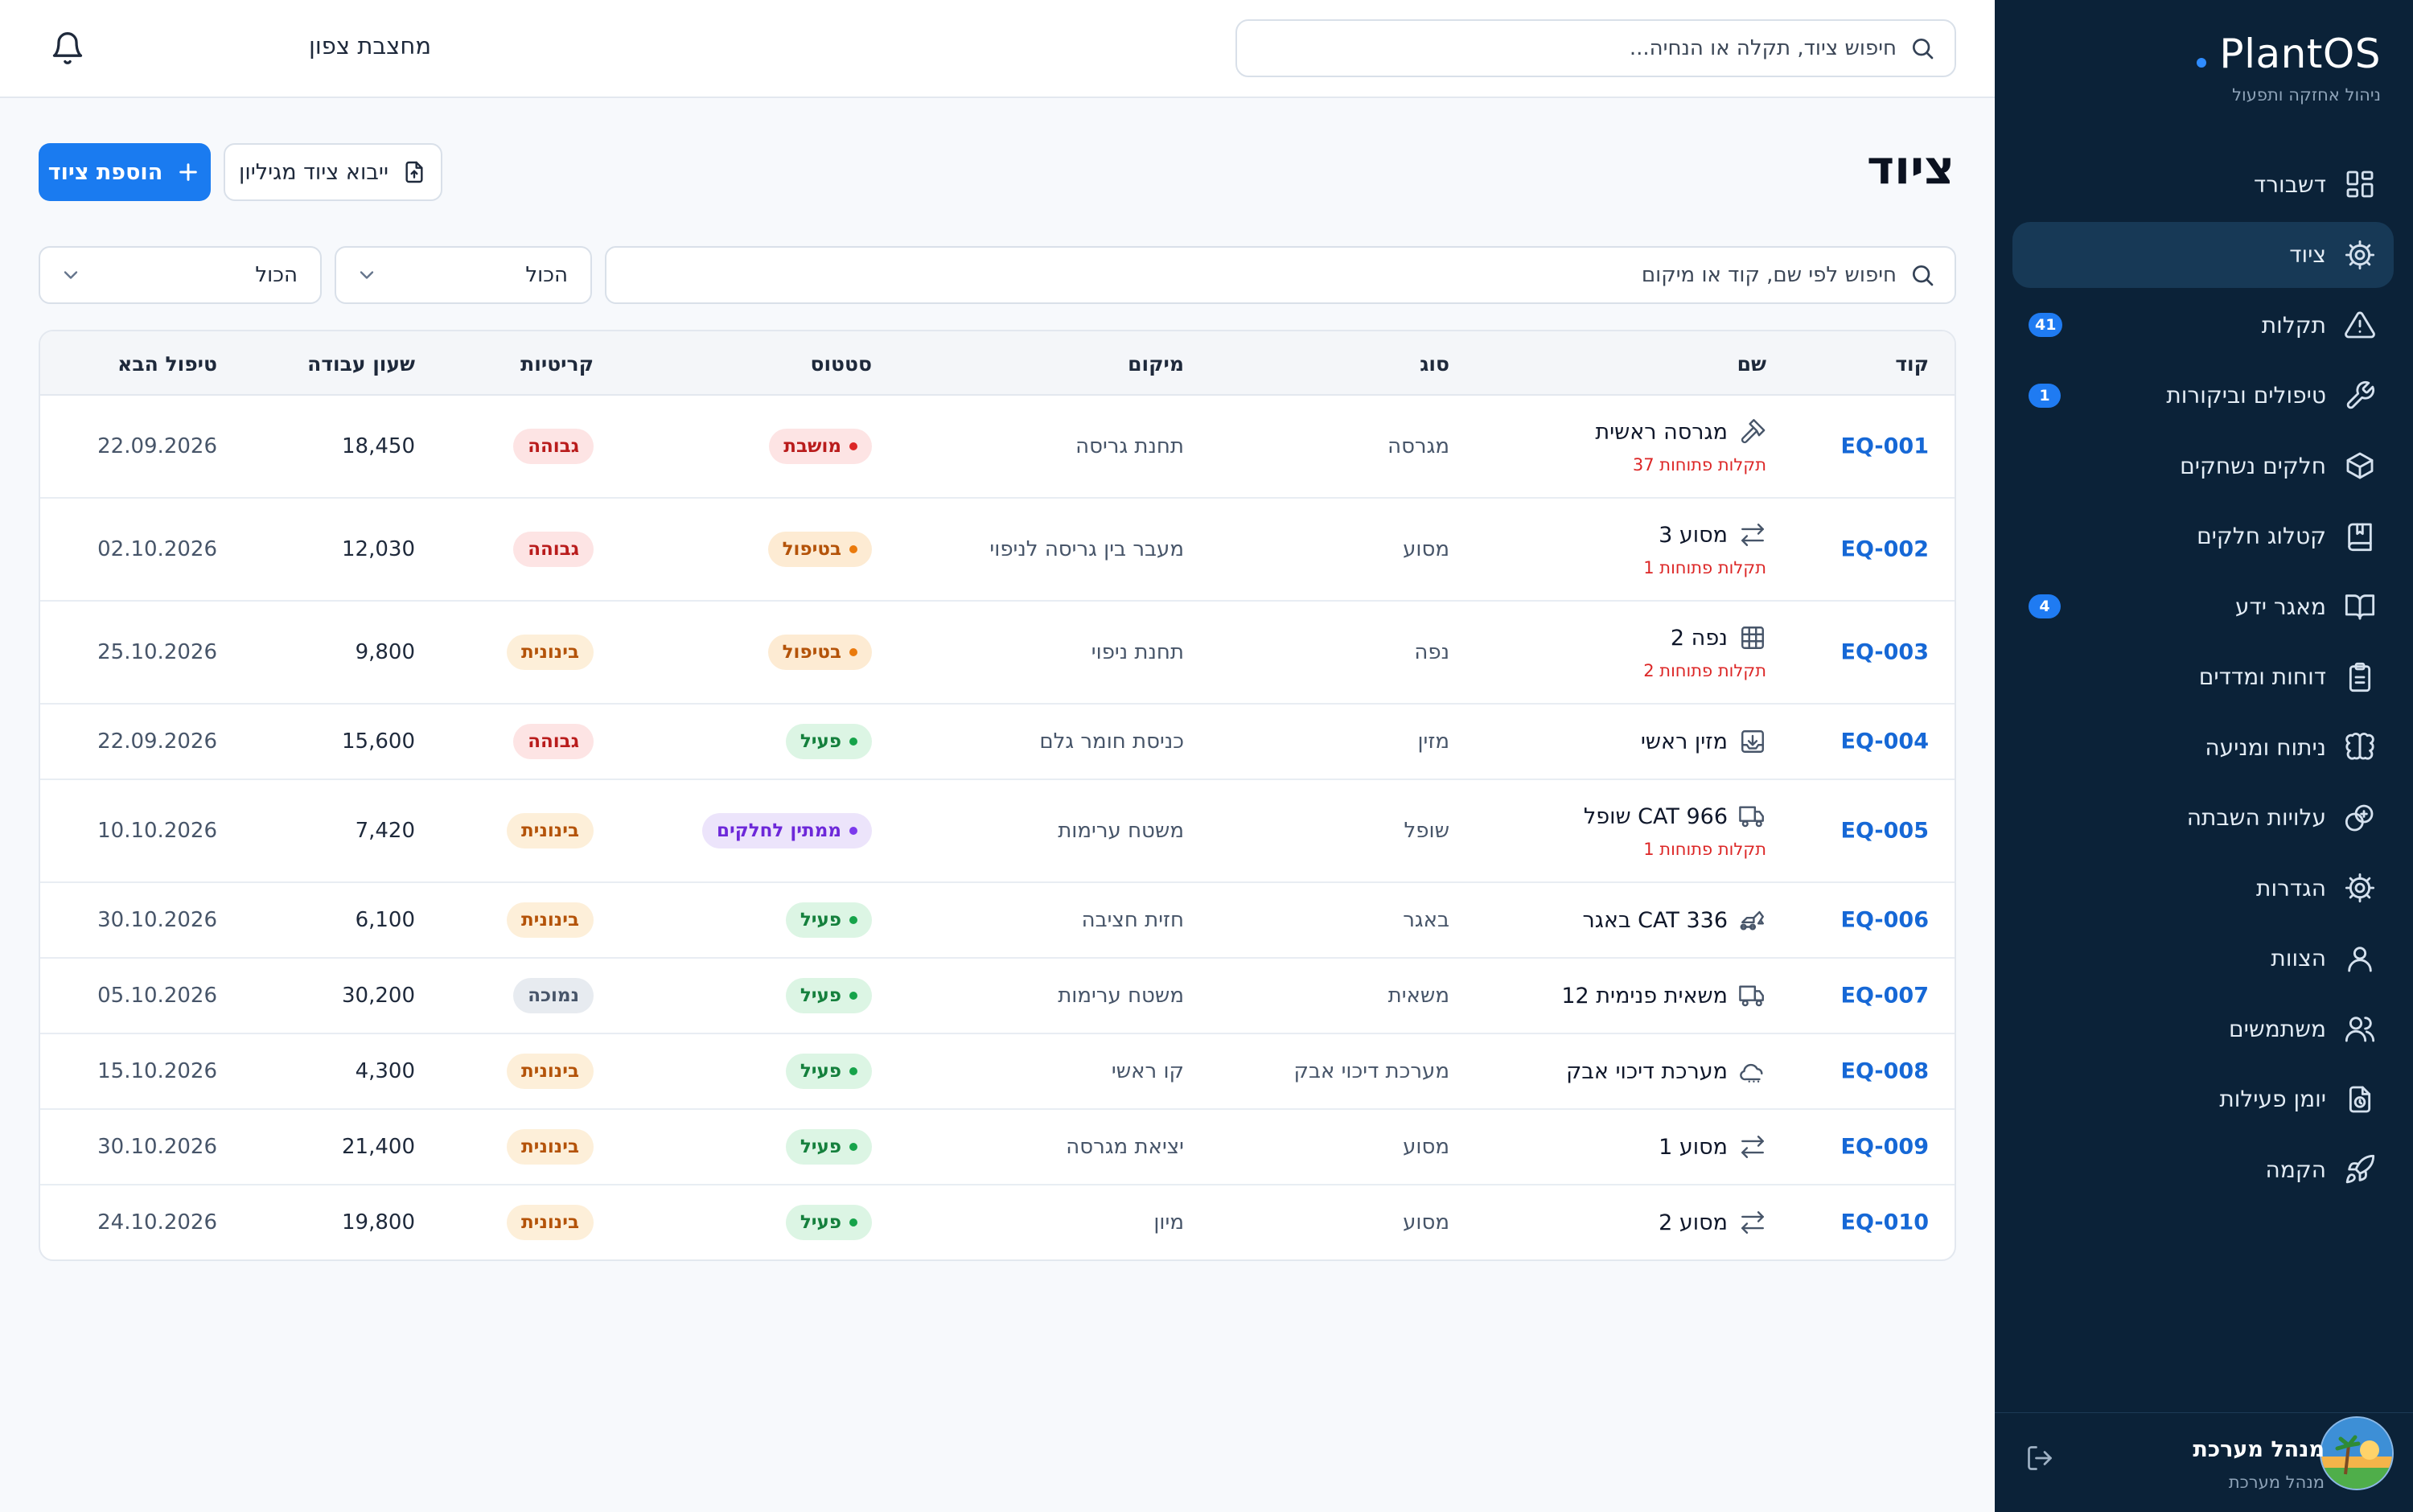 Image resolution: width=2413 pixels, height=1512 pixels. What do you see at coordinates (841, 364) in the screenshot?
I see `header-status: סטטוס` at bounding box center [841, 364].